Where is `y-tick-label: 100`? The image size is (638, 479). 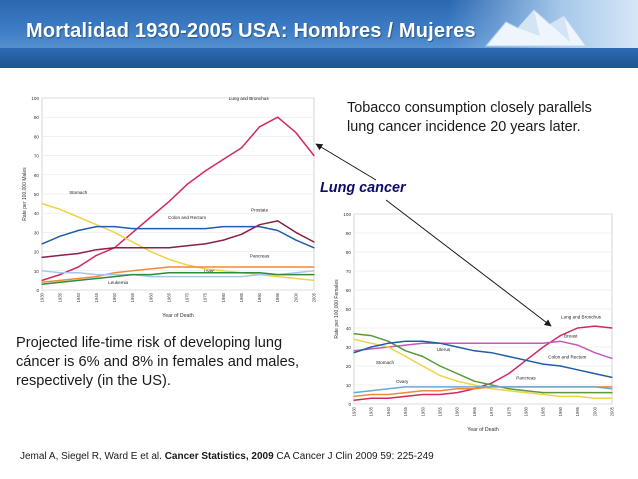 y-tick-label: 100 is located at coordinates (347, 214).